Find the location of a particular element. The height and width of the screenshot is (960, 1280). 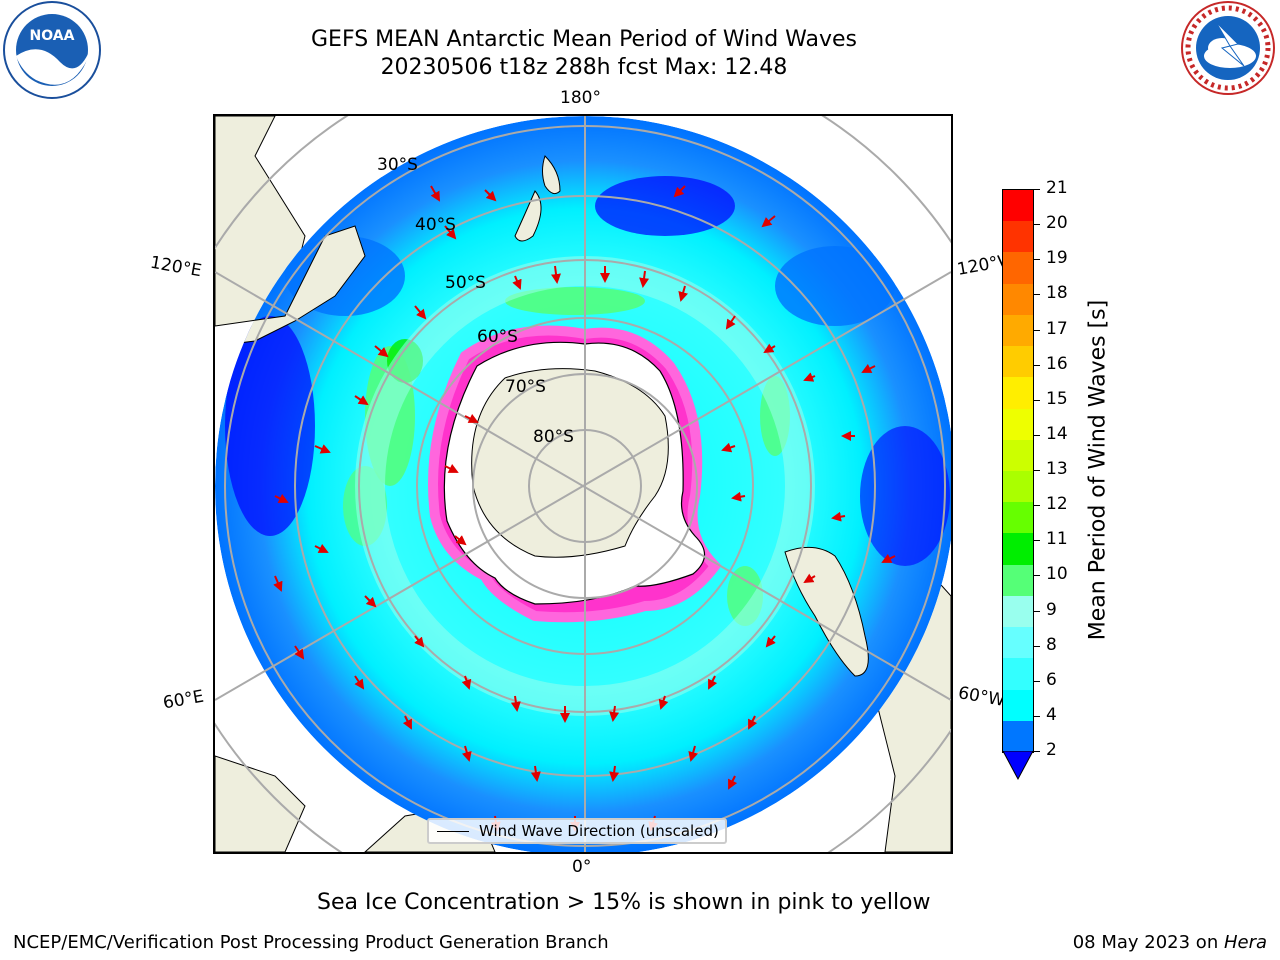

lon-label-0: 0° is located at coordinates (582, 867).